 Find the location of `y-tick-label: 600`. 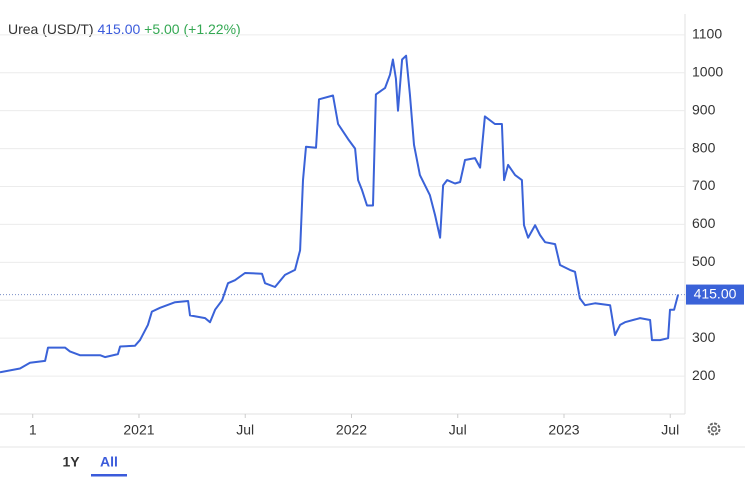

y-tick-label: 600 is located at coordinates (704, 223).